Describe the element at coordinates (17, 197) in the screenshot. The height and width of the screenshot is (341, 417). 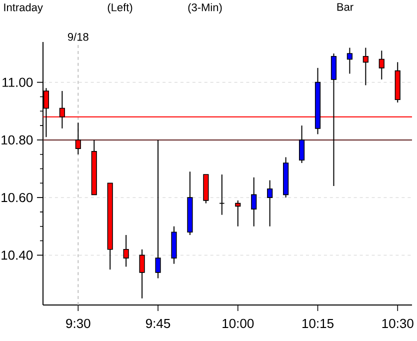
I see `y-tick-label: 10.60` at that location.